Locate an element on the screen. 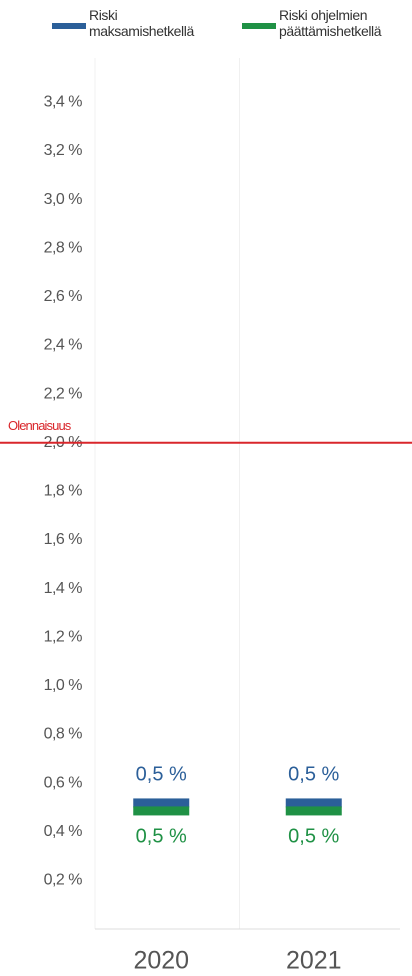 The image size is (412, 976). y-tick-label: 2,8 % is located at coordinates (63, 247).